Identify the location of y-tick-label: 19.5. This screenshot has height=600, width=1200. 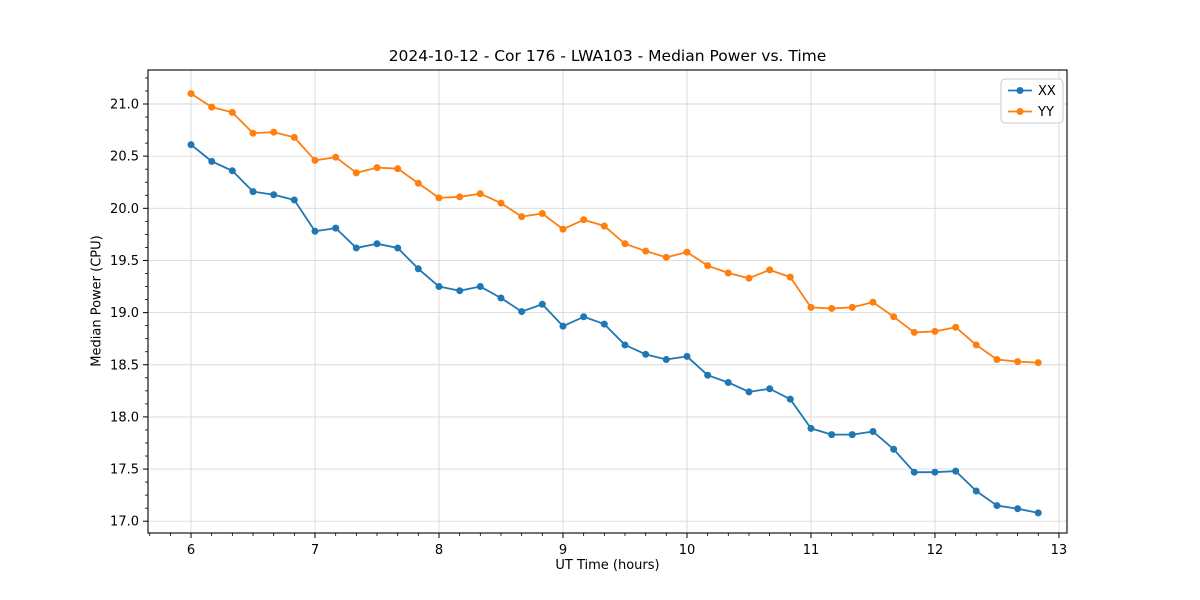
(124, 261).